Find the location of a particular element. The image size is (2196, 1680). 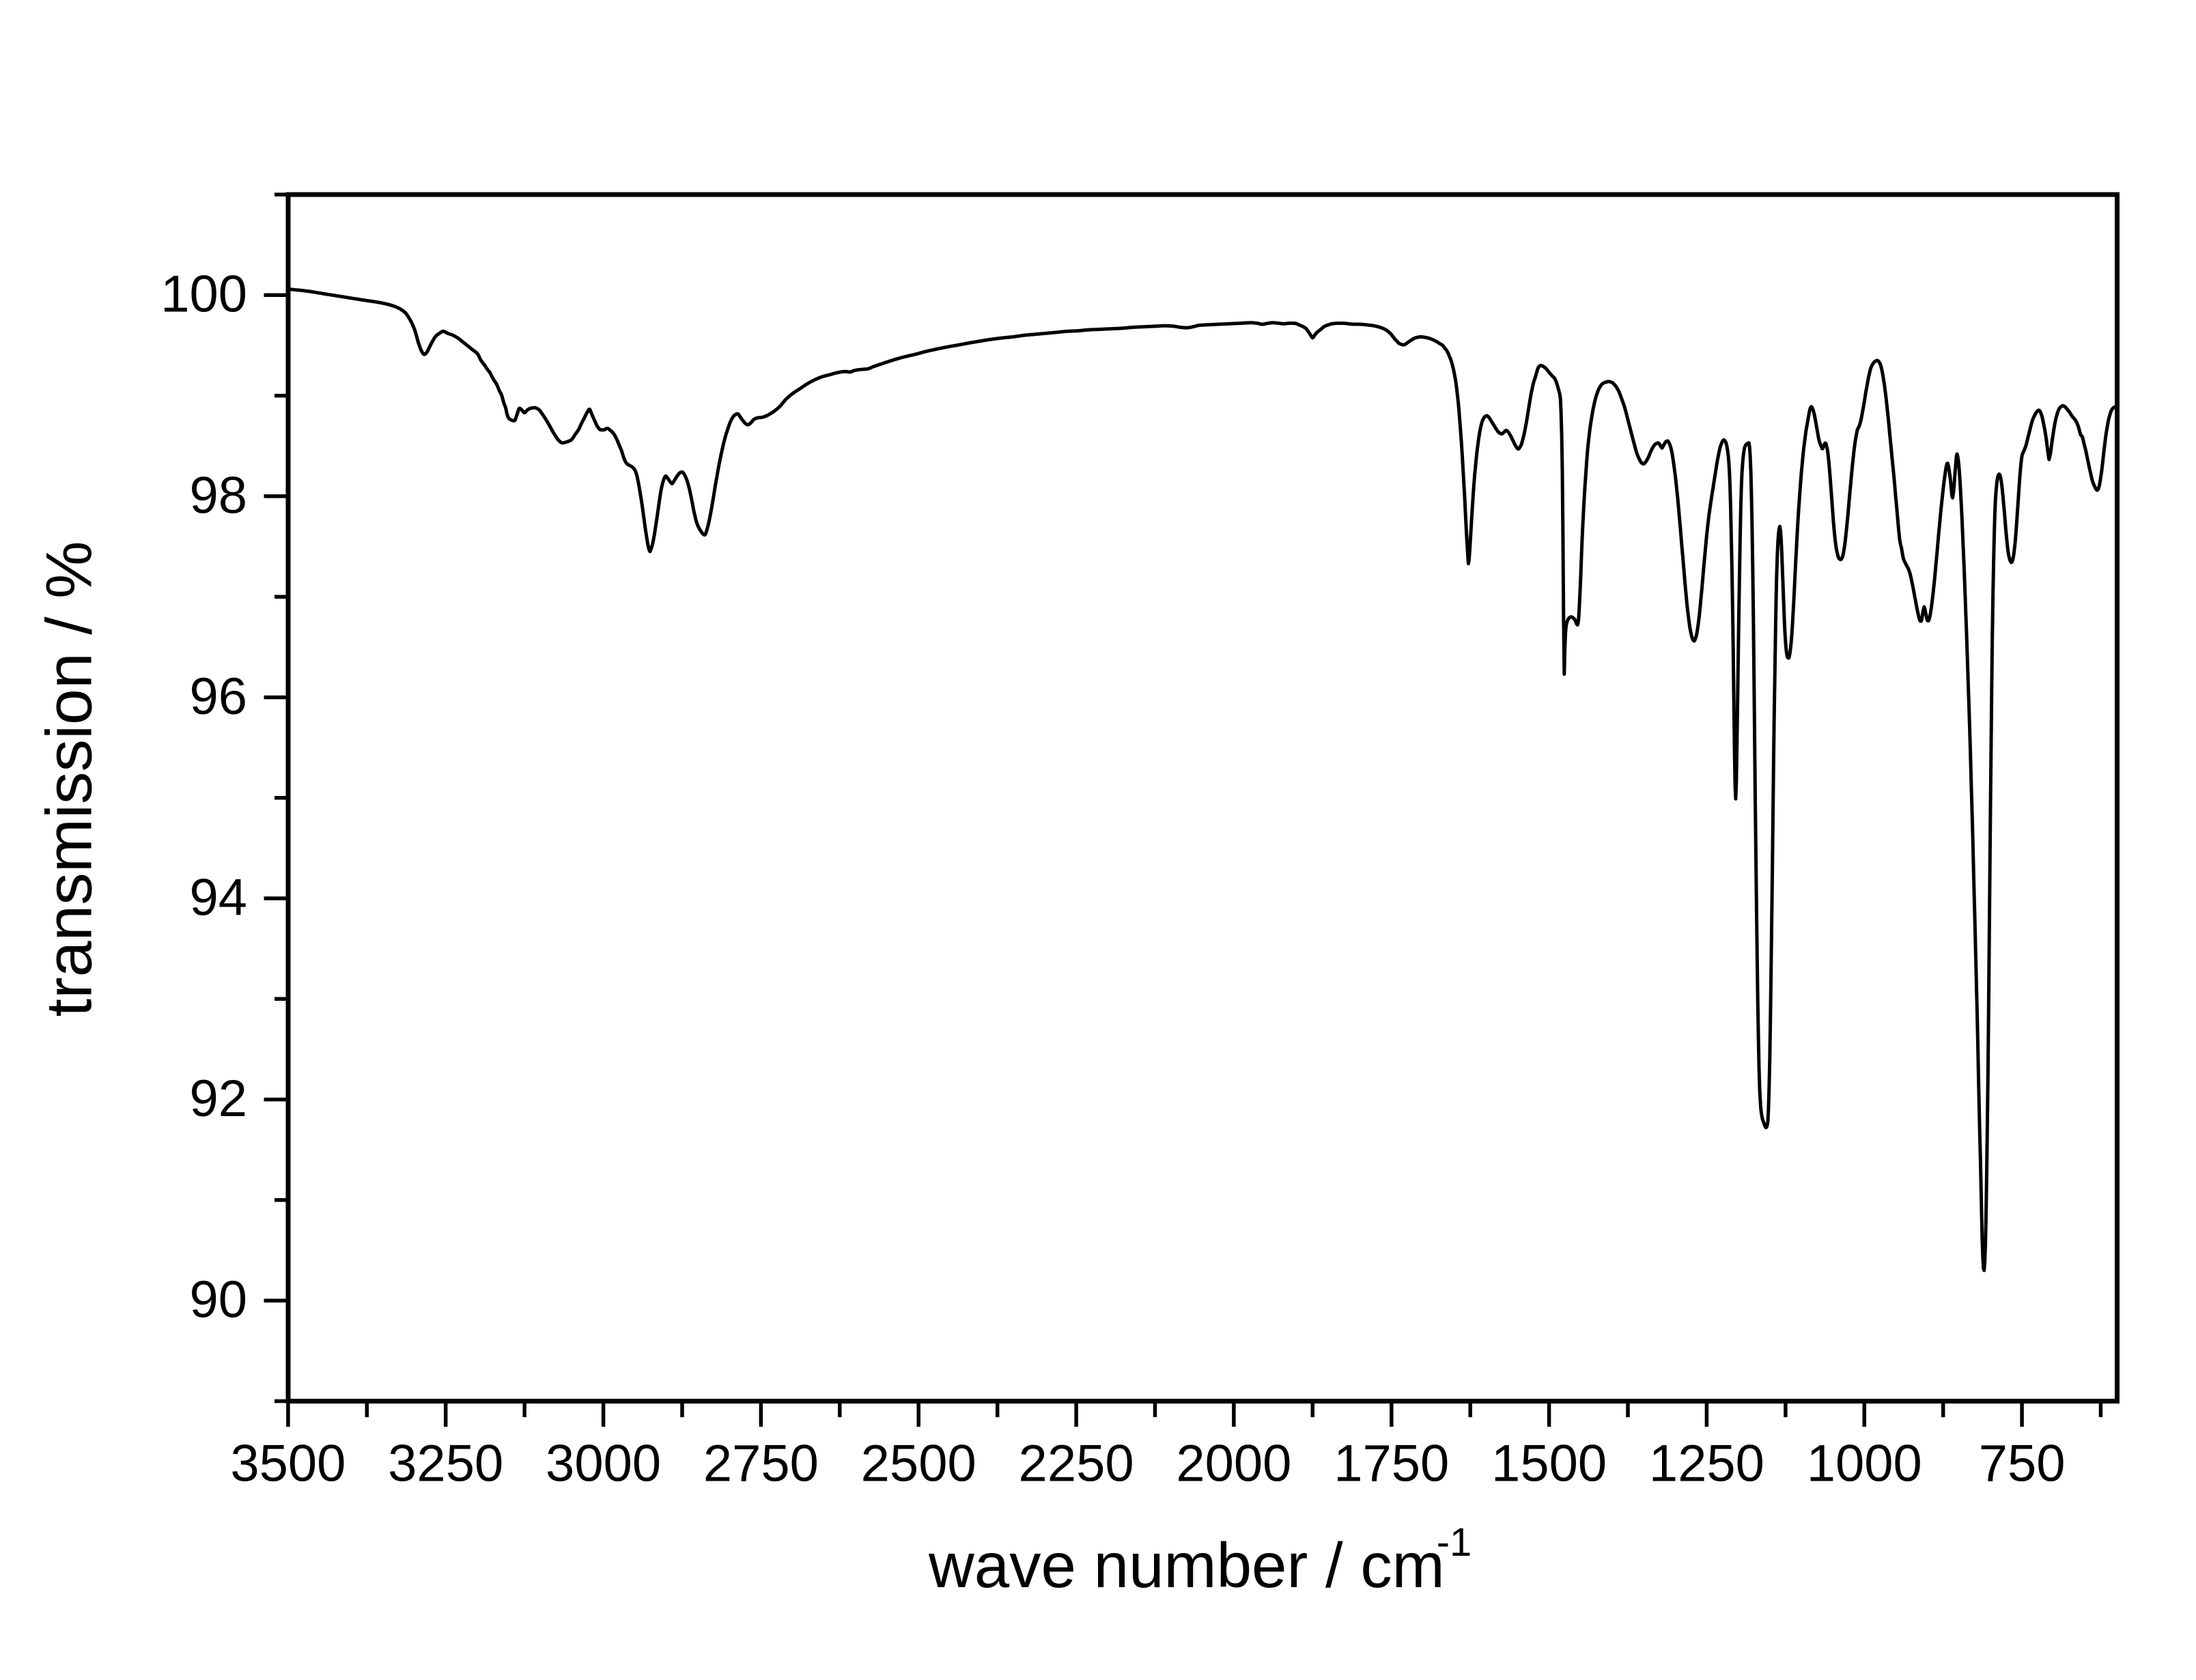

svg-text: 2250 is located at coordinates (1076, 1464).